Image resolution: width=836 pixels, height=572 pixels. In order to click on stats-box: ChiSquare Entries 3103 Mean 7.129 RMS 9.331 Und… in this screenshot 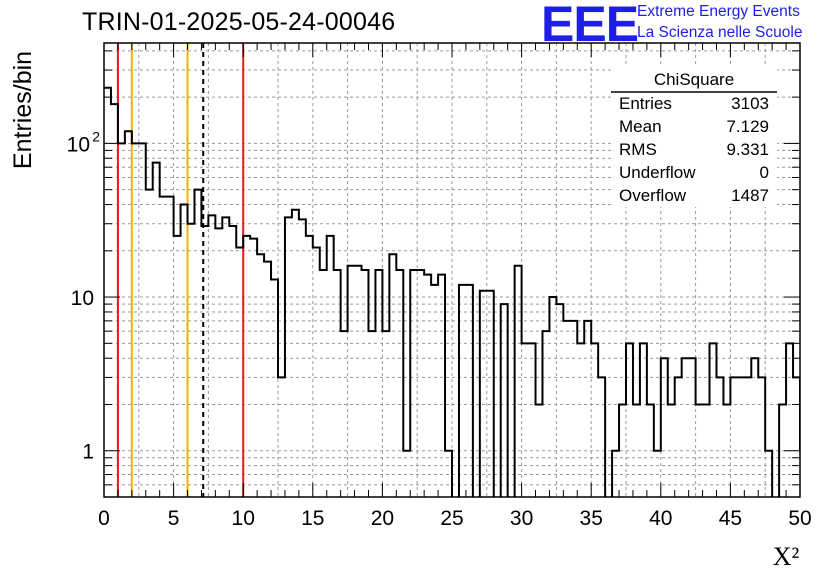, I will do `click(694, 137)`.